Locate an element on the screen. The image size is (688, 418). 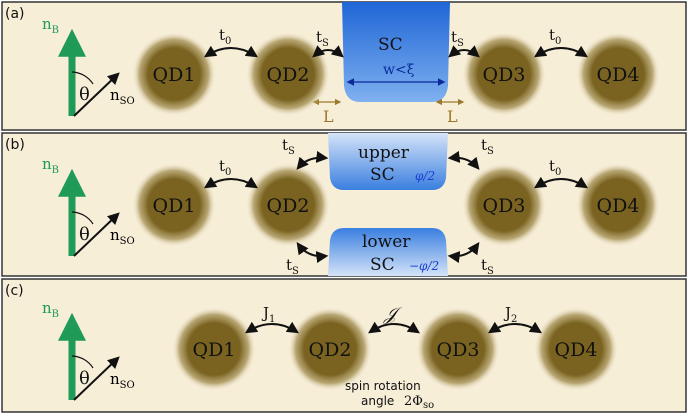
ts-right-arrow-icon is located at coordinates (464, 51).